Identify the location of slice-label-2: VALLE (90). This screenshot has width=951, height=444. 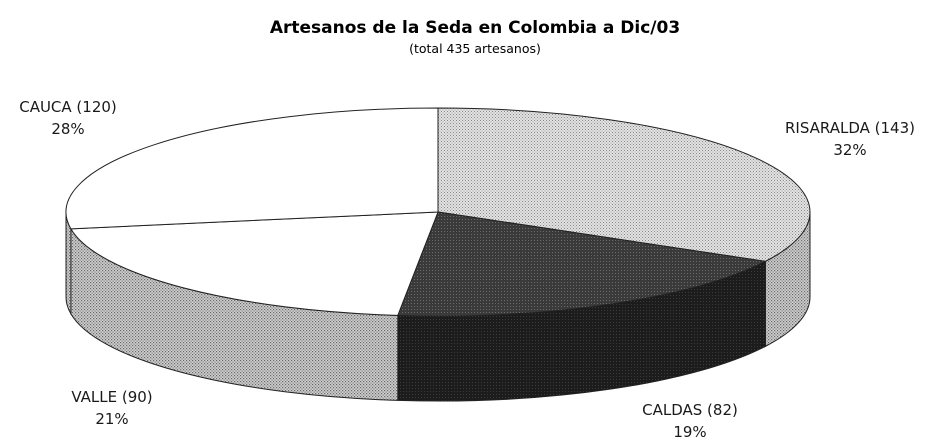
(111, 397).